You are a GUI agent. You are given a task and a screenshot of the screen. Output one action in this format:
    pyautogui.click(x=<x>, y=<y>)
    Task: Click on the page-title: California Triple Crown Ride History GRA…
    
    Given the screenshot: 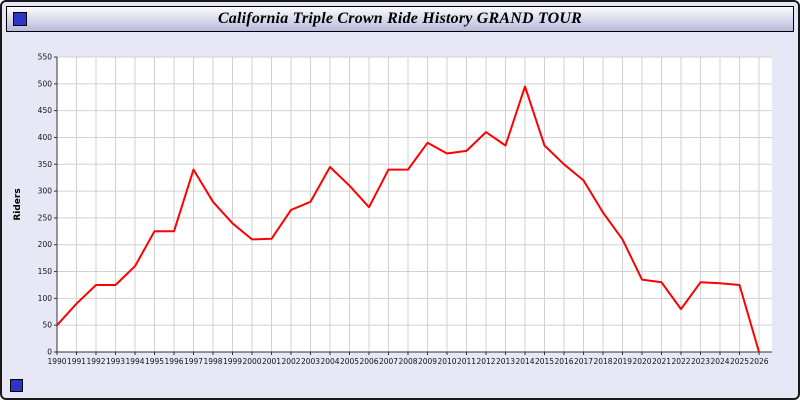 What is the action you would take?
    pyautogui.click(x=400, y=18)
    